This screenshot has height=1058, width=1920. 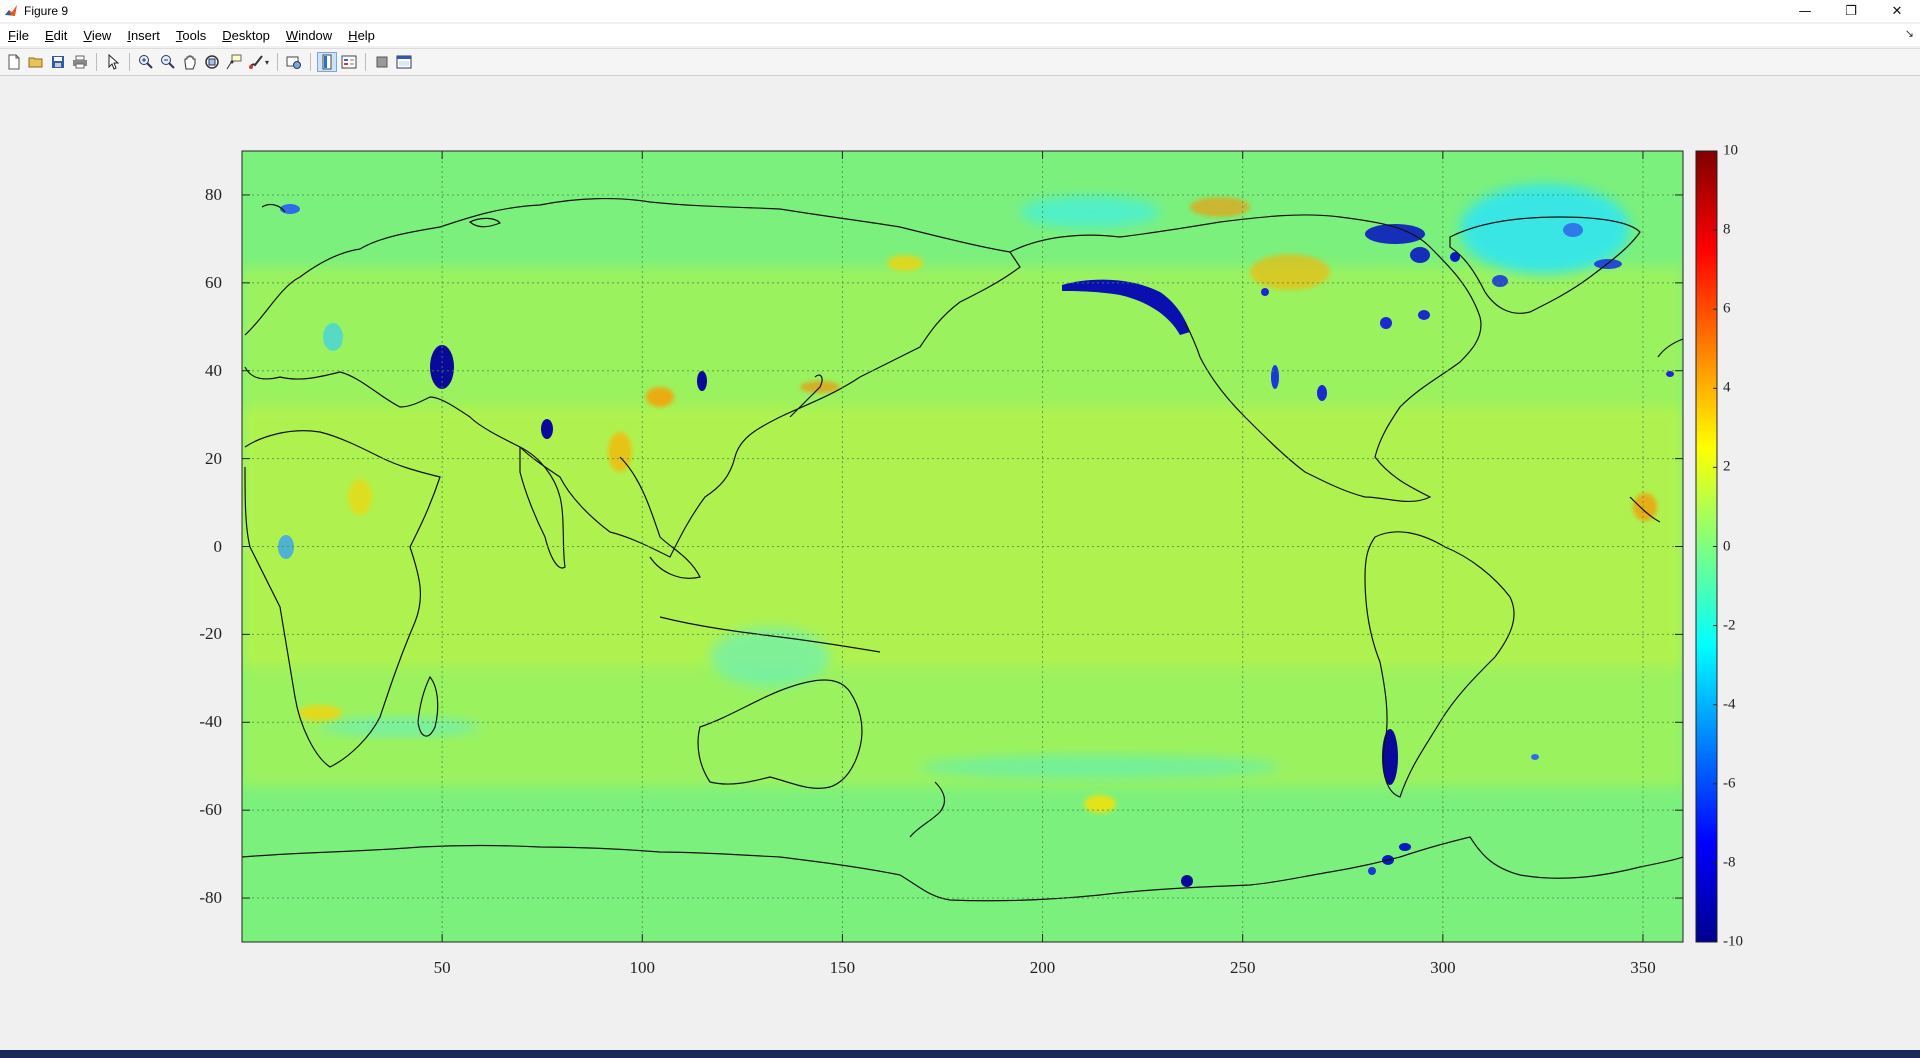 What do you see at coordinates (1805, 11) in the screenshot?
I see `minimize-button: —` at bounding box center [1805, 11].